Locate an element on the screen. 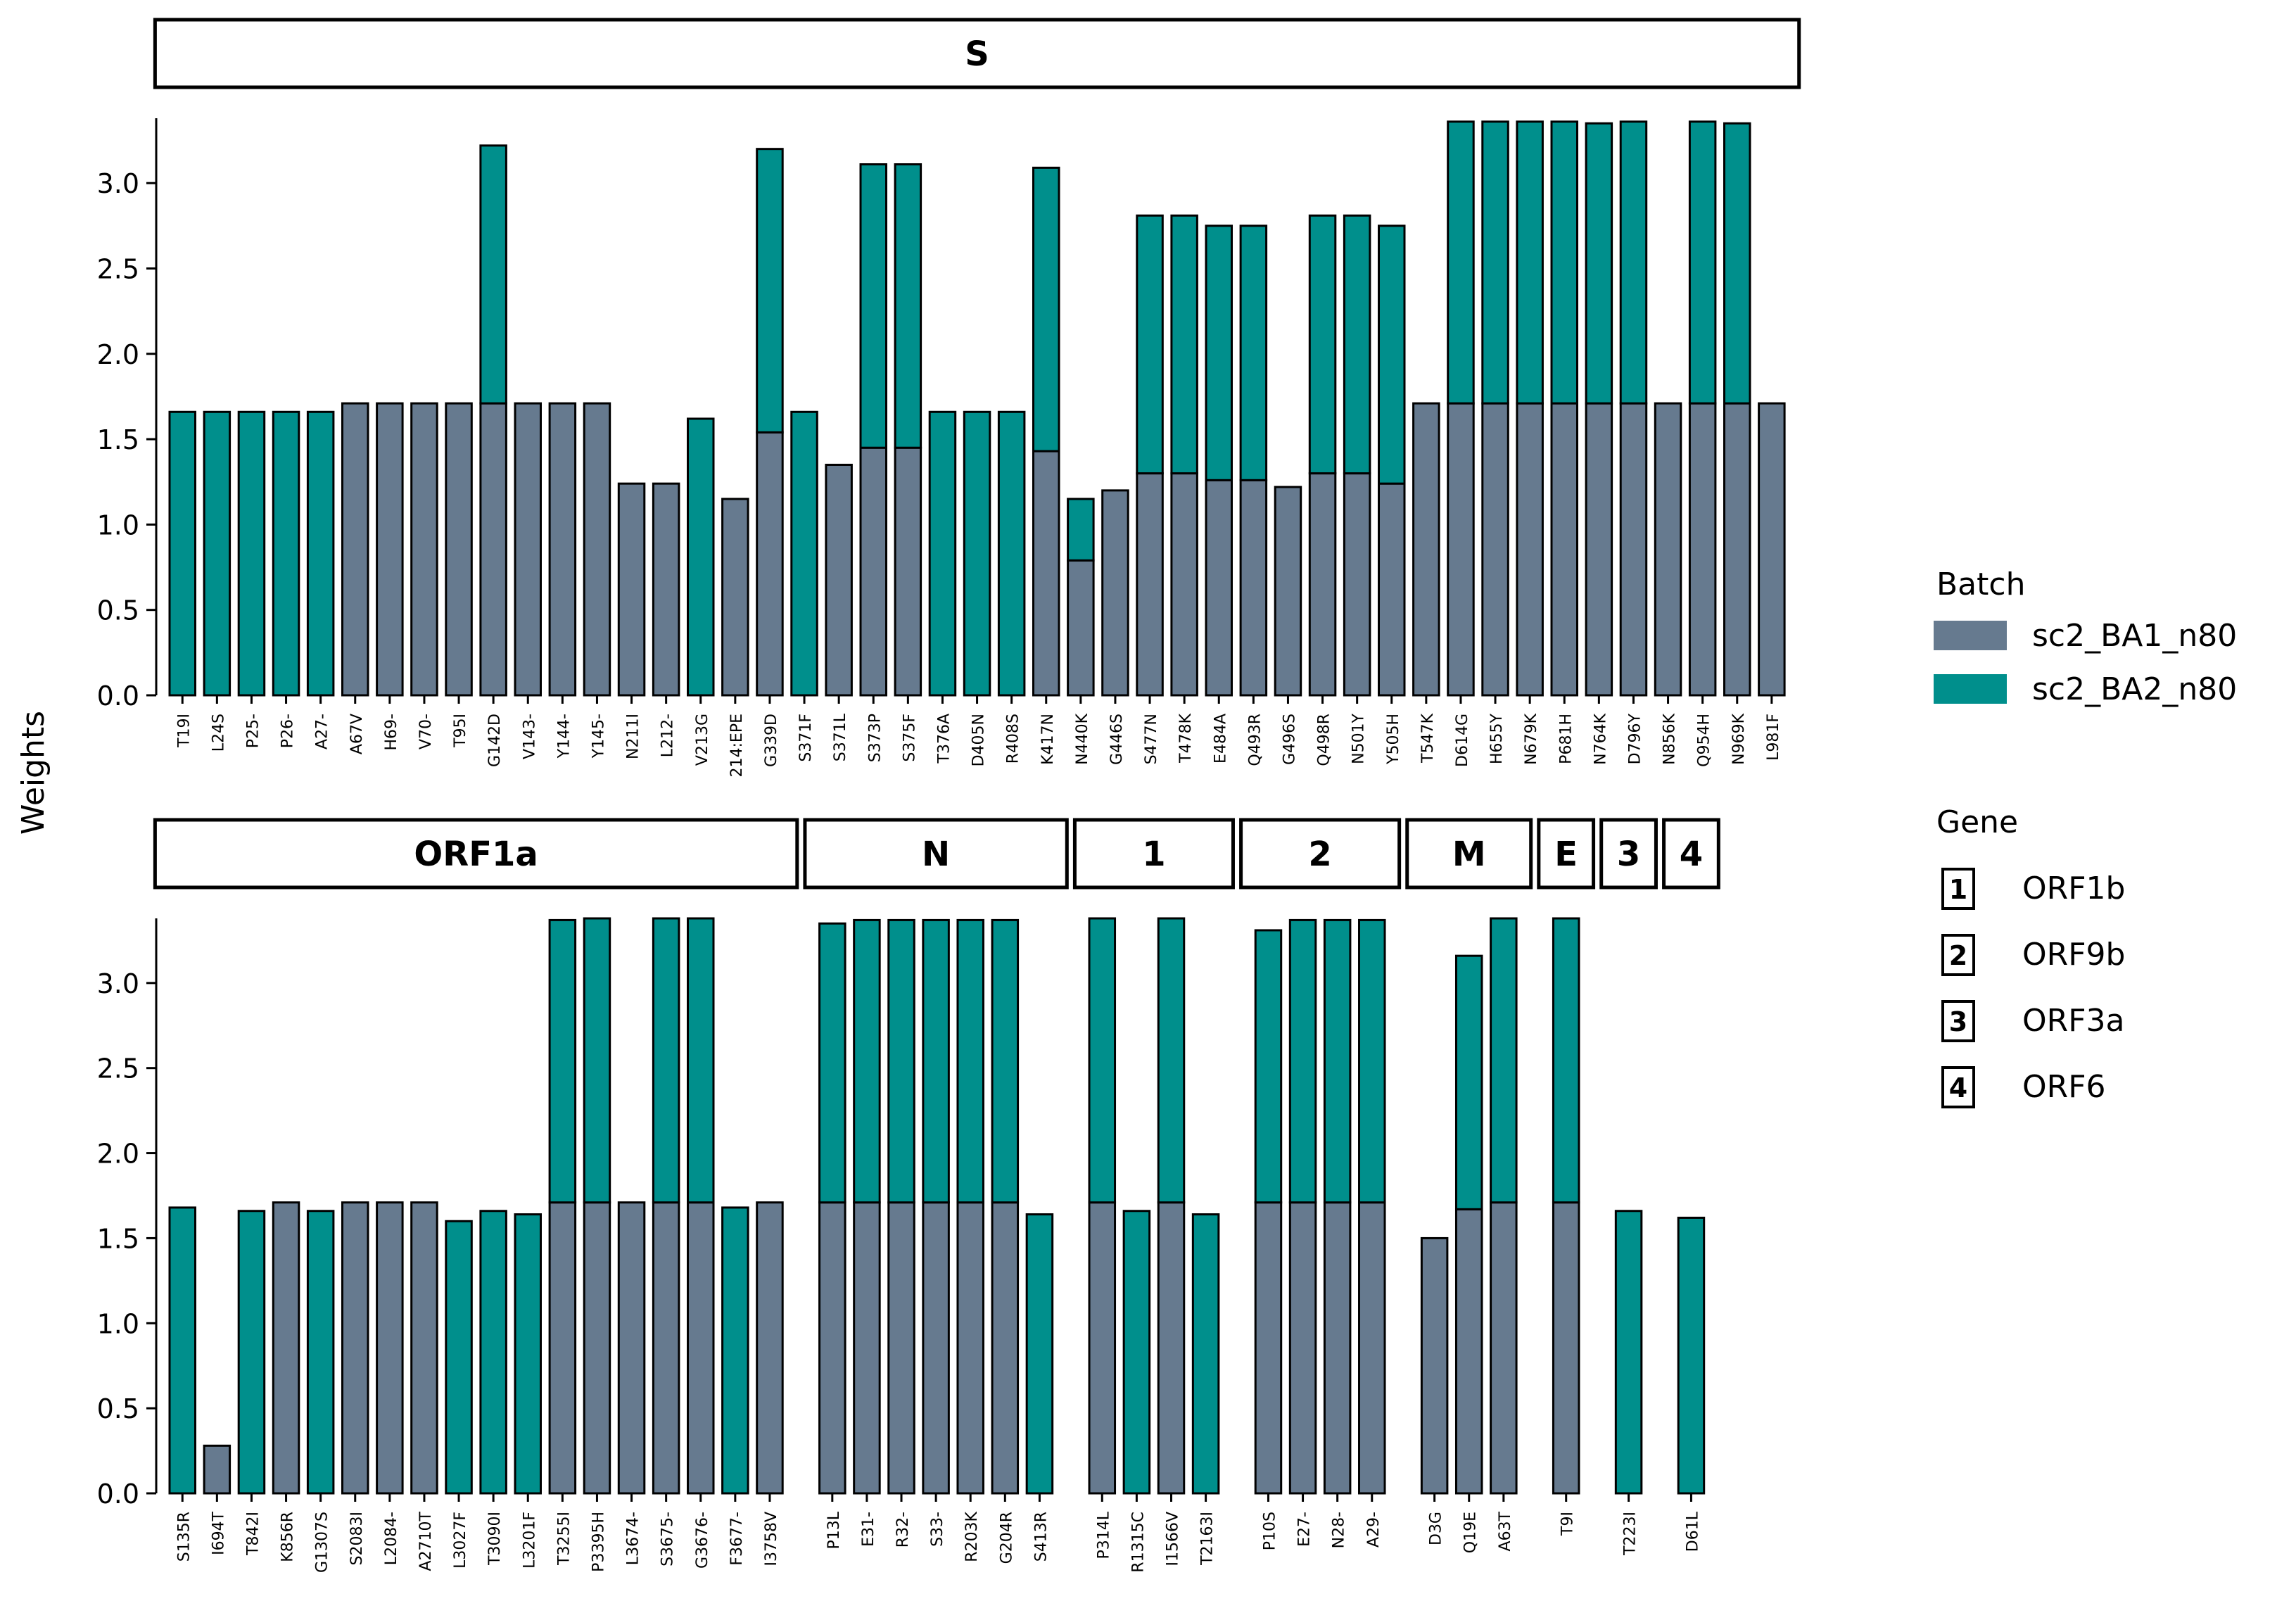  x-tick-label-t95i: T95I is located at coordinates (460, 731).